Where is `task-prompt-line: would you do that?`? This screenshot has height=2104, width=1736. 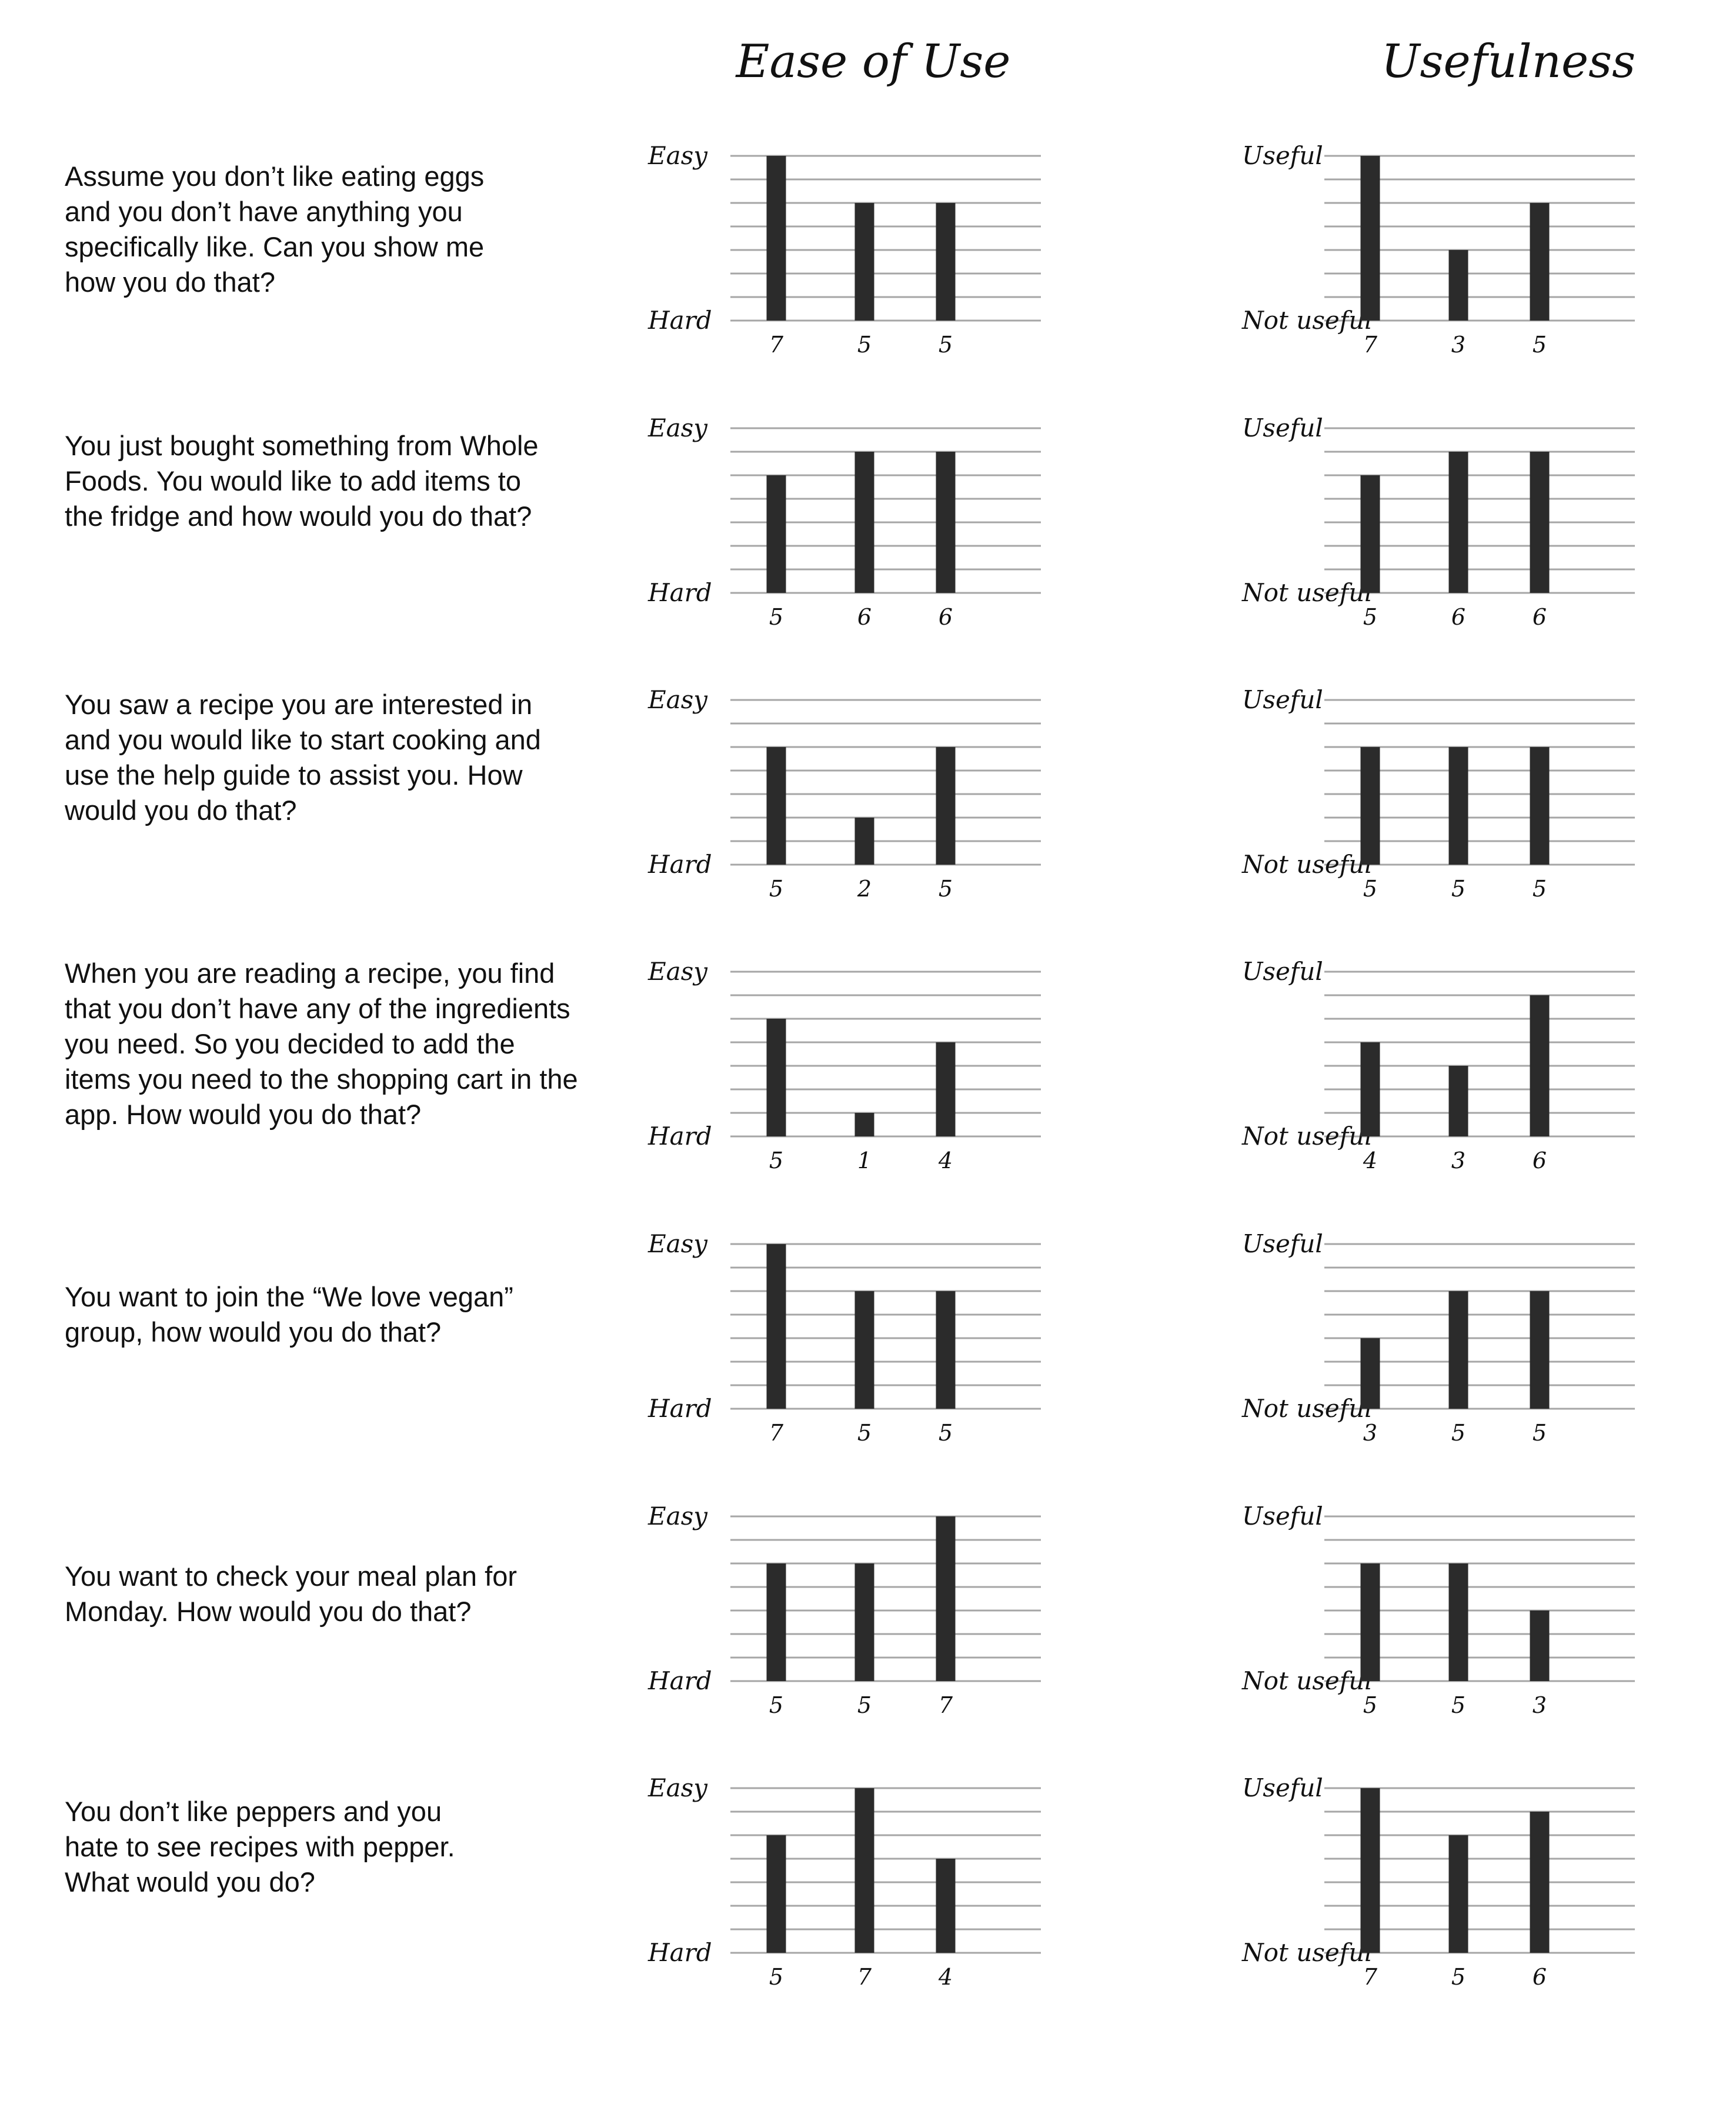 task-prompt-line: would you do that? is located at coordinates (181, 810).